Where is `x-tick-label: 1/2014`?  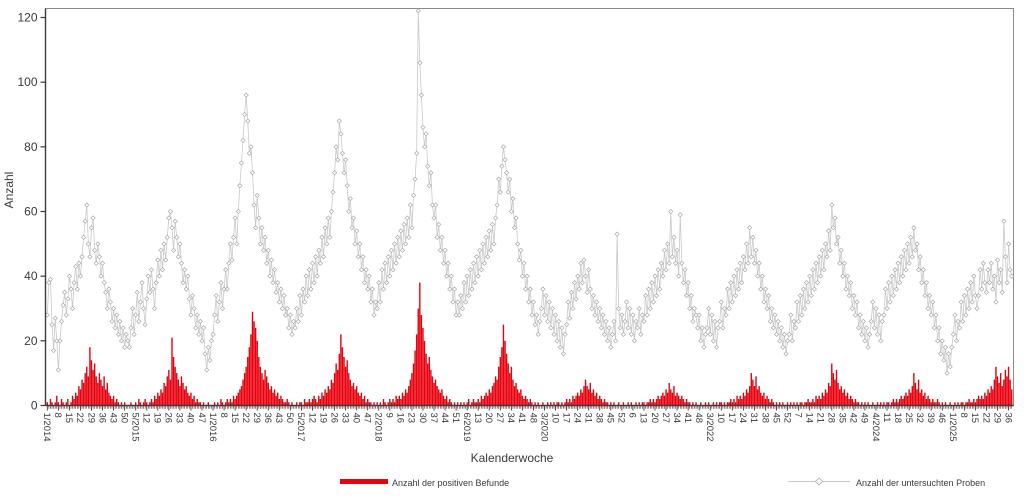
x-tick-label: 1/2014 is located at coordinates (46, 427).